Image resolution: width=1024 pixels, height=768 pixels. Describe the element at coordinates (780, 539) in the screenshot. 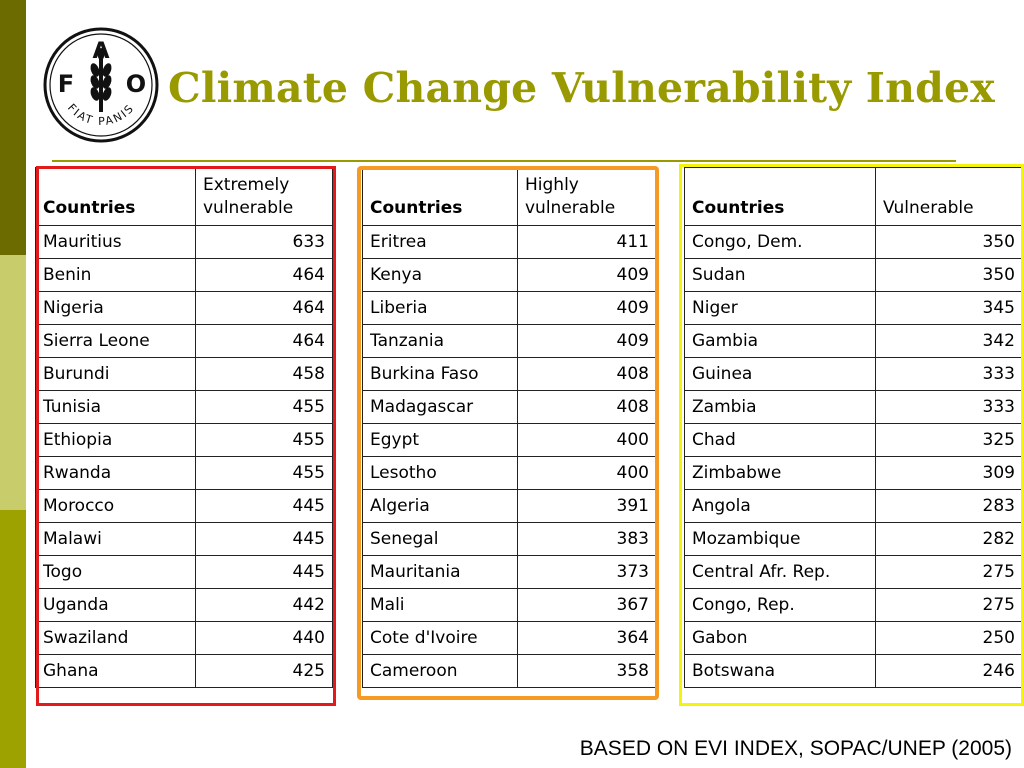

I see `country-cell: Mozambique` at that location.